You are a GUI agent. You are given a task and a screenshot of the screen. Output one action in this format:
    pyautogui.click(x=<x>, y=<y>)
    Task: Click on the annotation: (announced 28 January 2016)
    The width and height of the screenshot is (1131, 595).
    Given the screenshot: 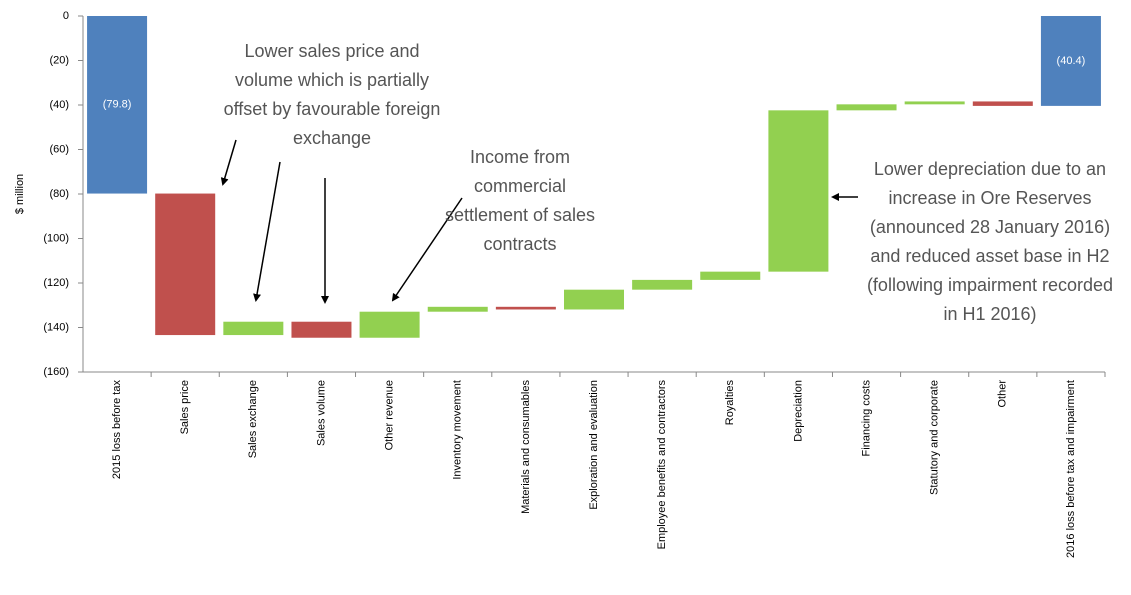 What is the action you would take?
    pyautogui.click(x=990, y=227)
    